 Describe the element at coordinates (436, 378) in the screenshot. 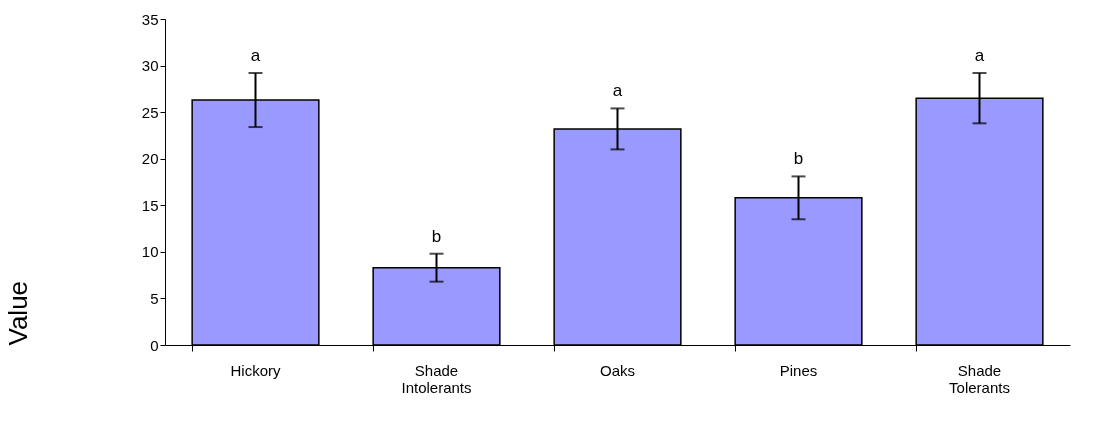

I see `x-tick-label: Shade Intolerants` at that location.